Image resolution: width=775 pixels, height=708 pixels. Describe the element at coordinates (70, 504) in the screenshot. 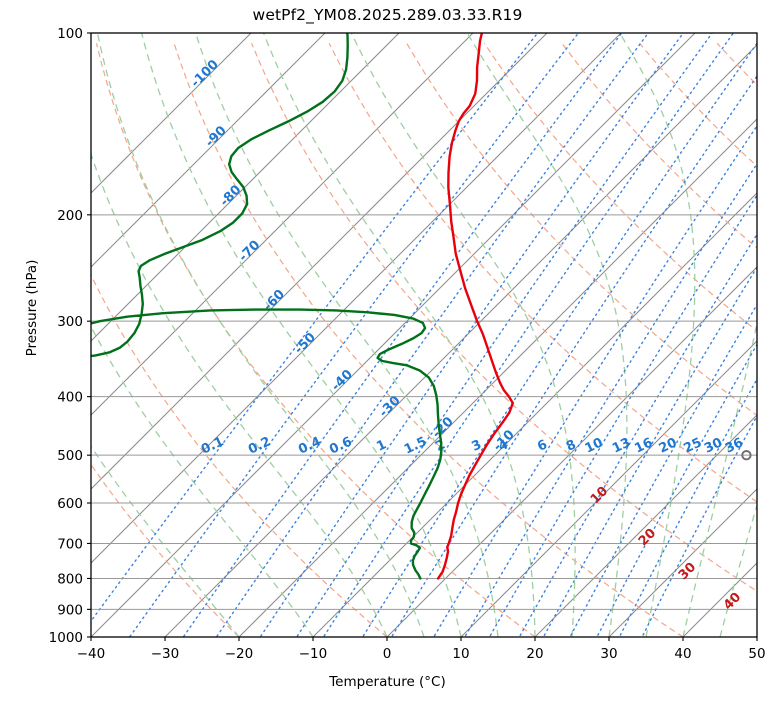

I see `svg-text: 600` at that location.